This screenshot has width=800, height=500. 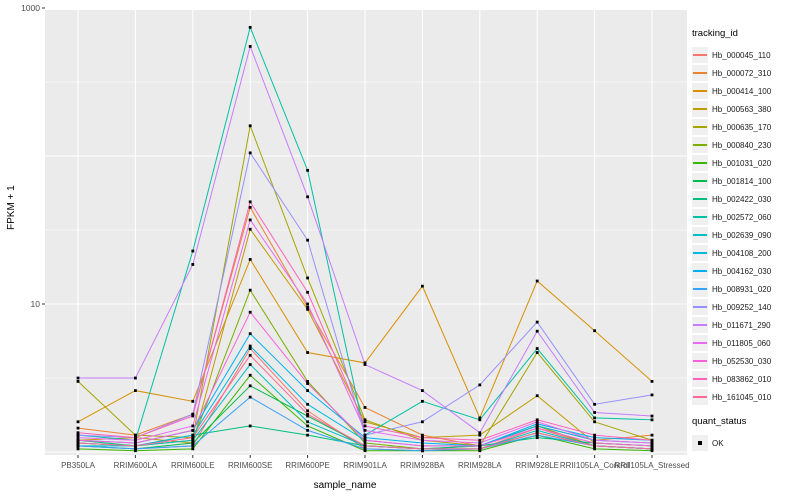 I want to click on quant-status-label: OK, so click(x=718, y=443).